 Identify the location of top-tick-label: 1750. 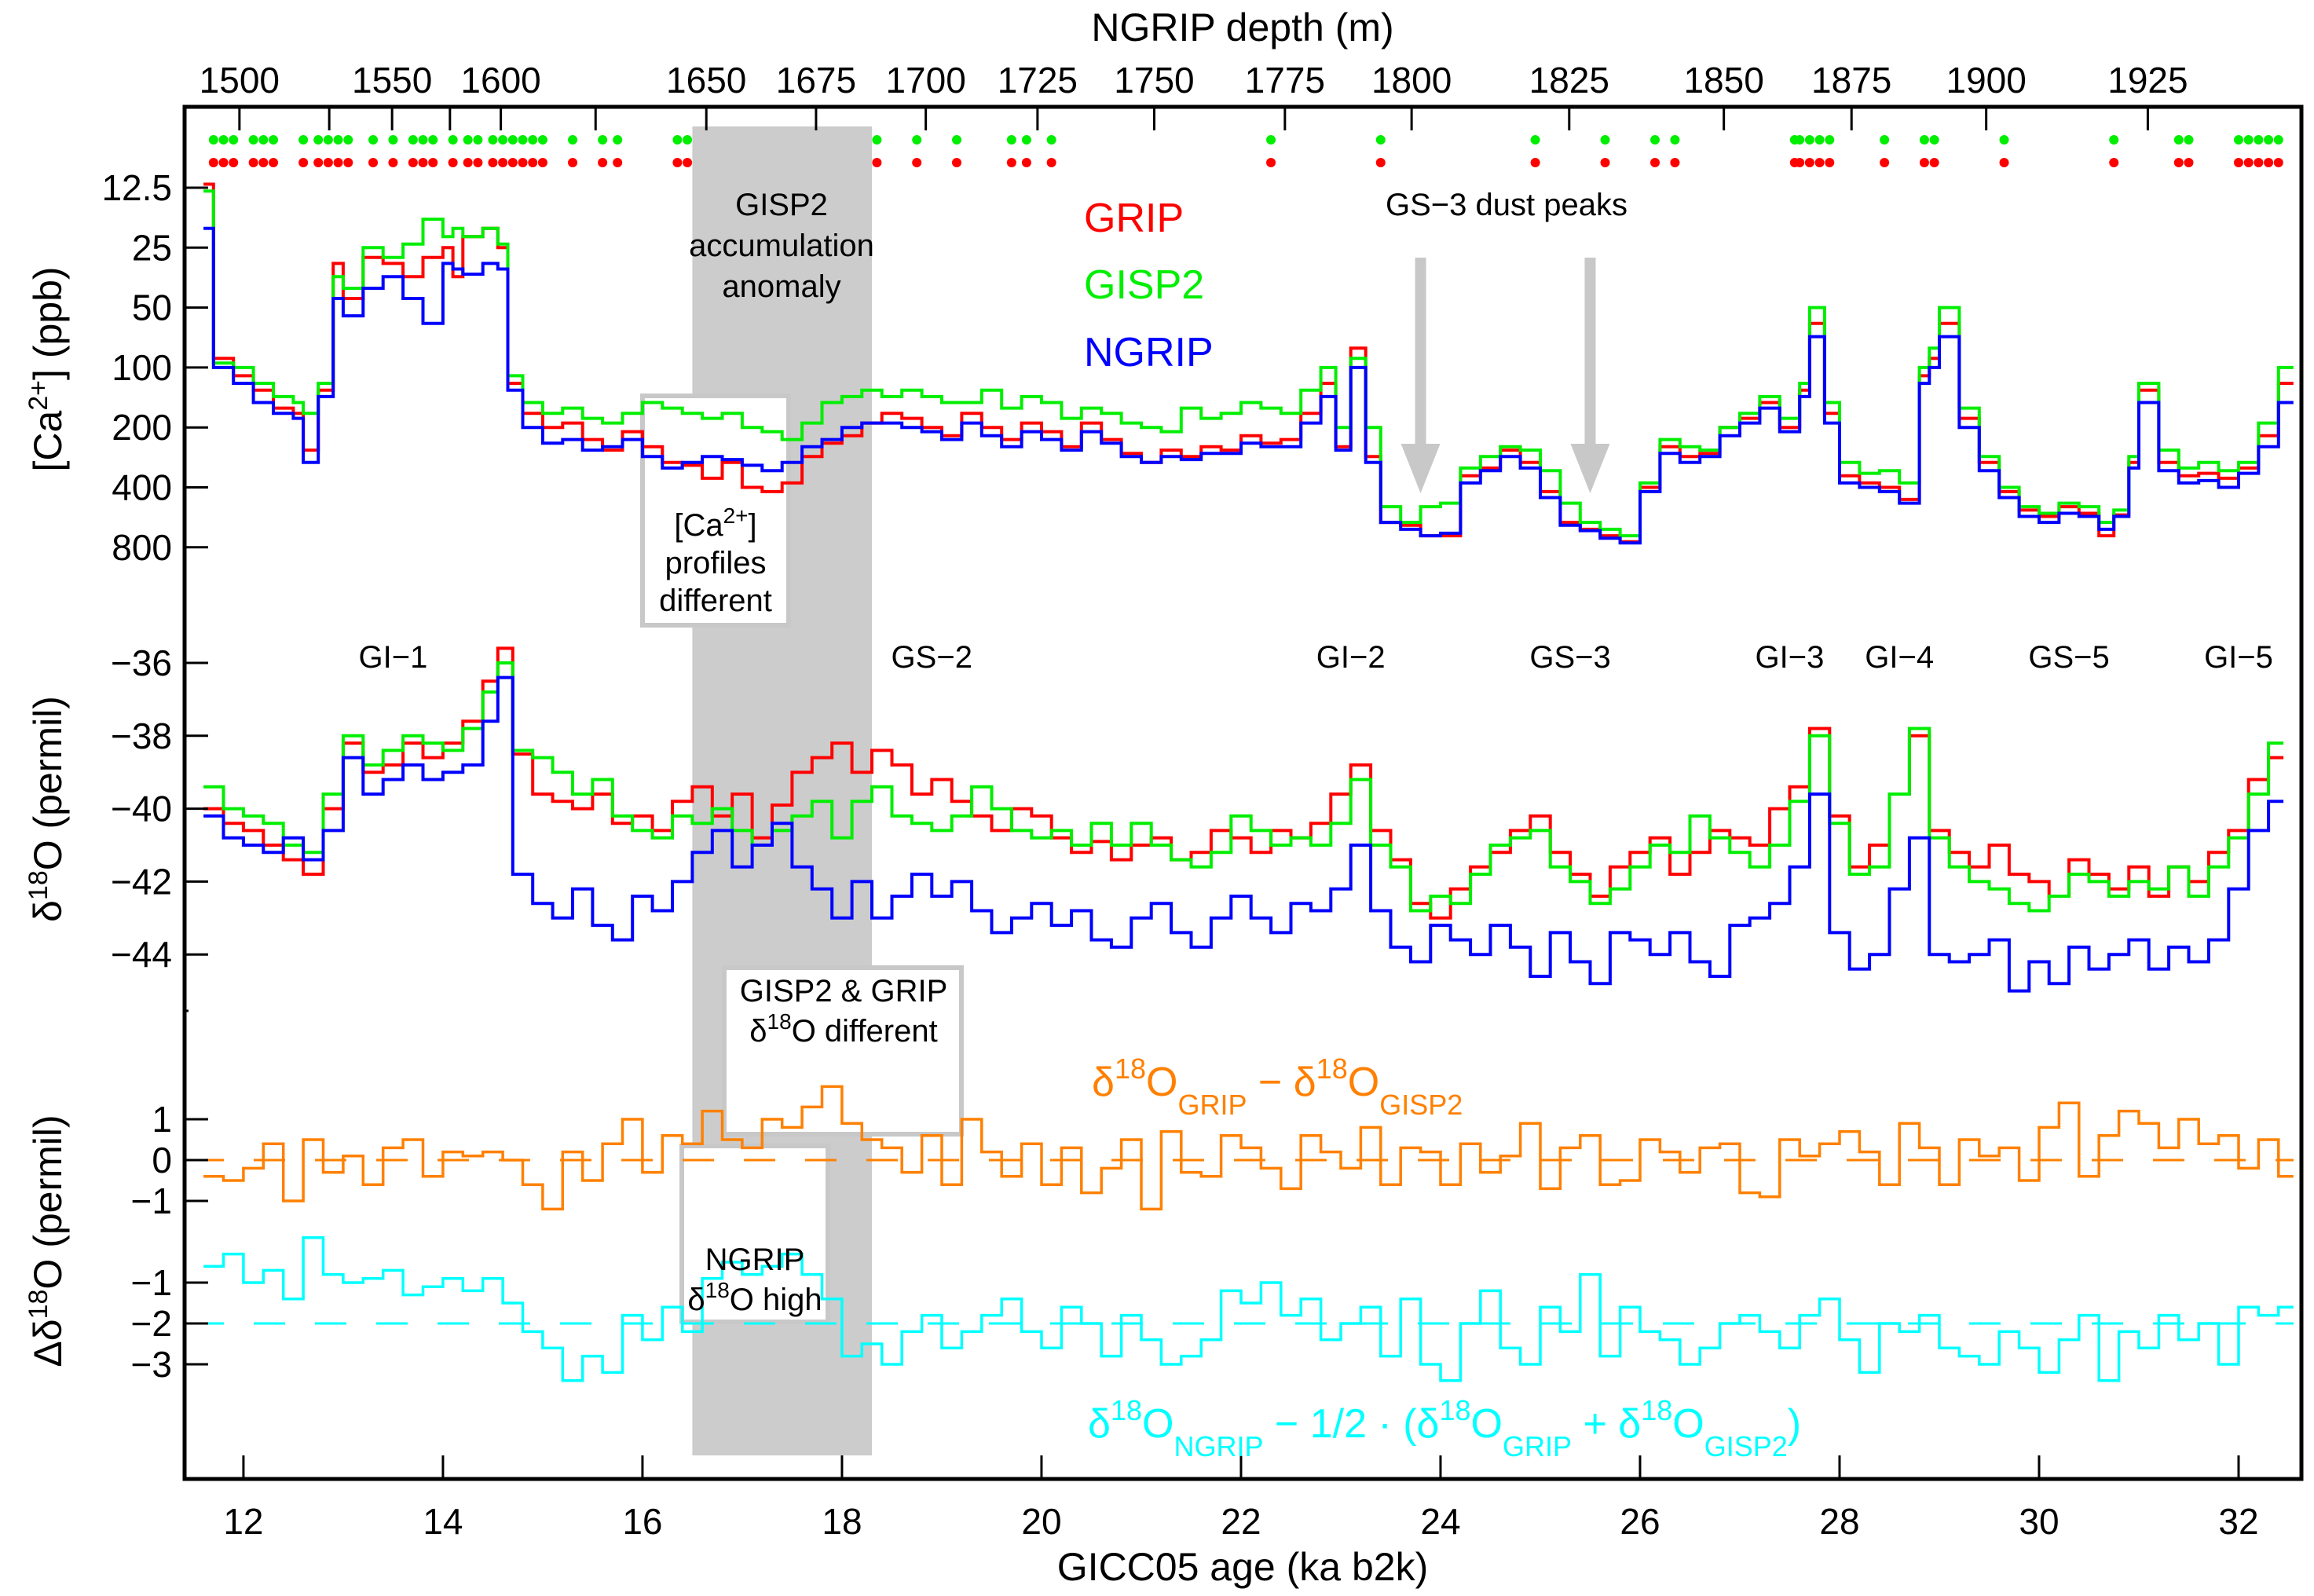
(1154, 80).